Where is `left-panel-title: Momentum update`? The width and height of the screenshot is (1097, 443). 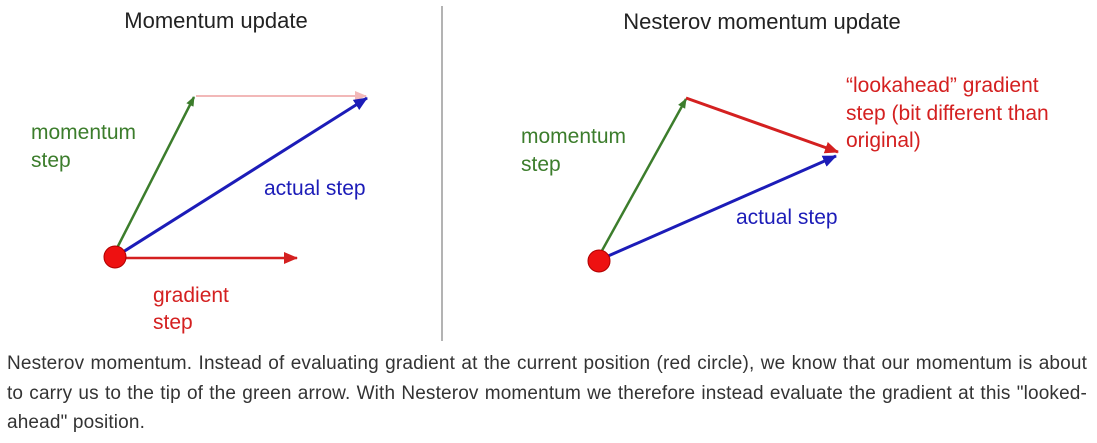
left-panel-title: Momentum update is located at coordinates (215, 20).